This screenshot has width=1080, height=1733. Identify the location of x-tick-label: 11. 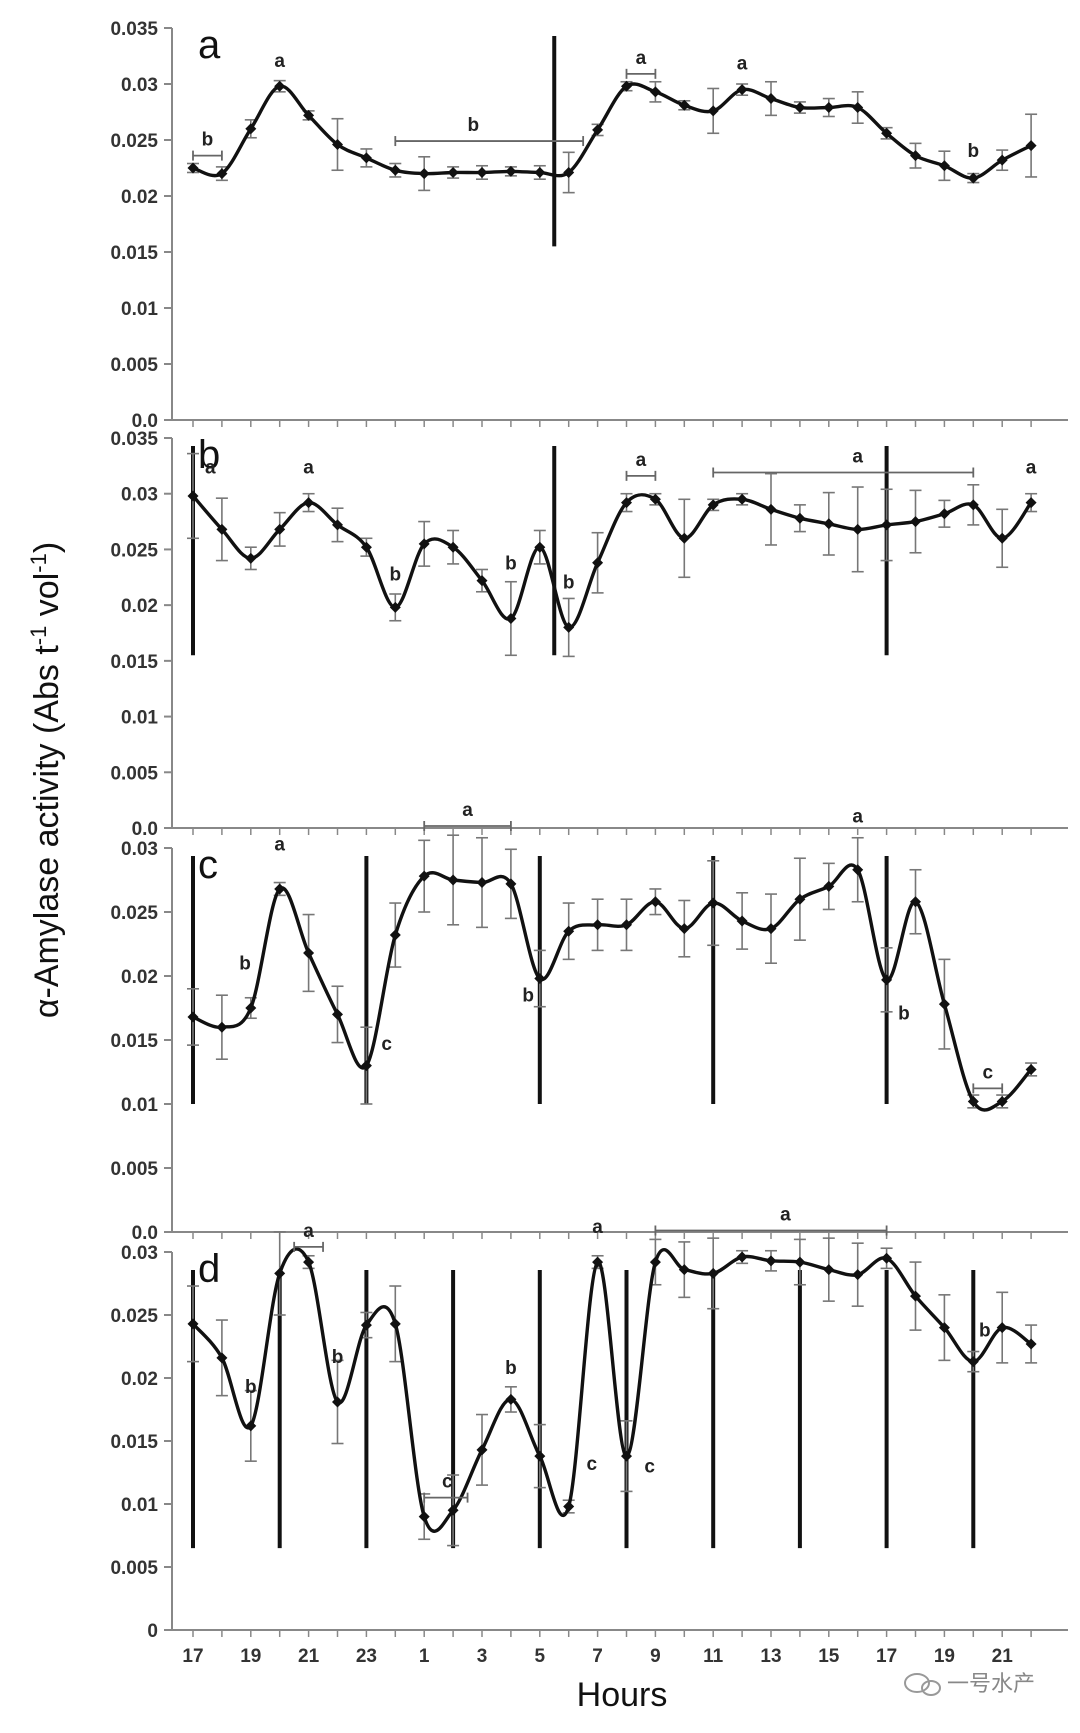
(713, 1656).